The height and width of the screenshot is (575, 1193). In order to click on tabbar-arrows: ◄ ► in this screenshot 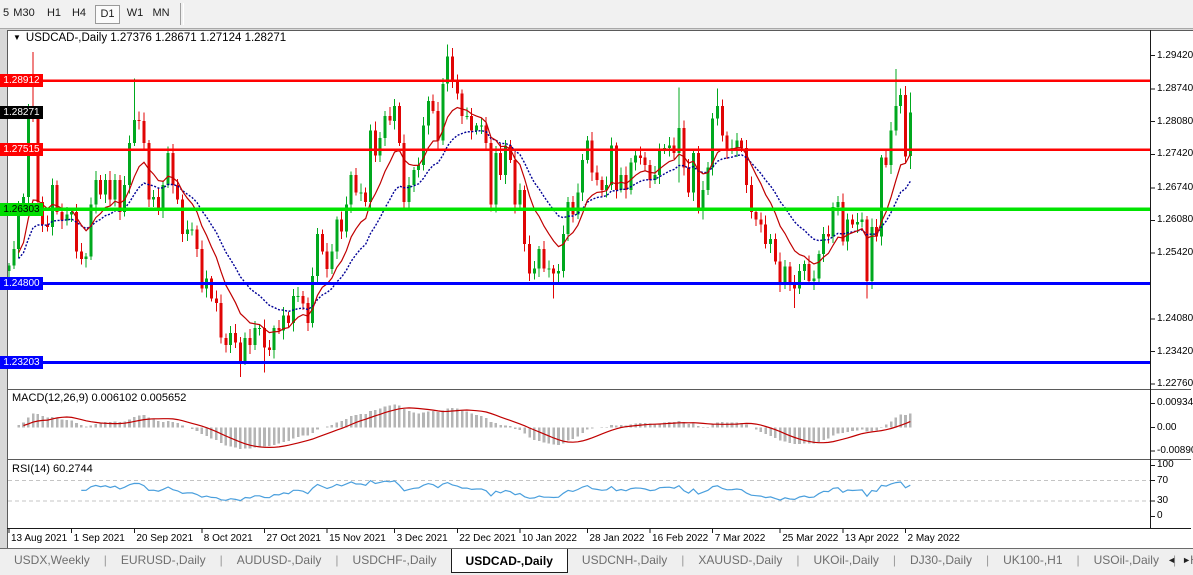, I will do `click(1179, 560)`.